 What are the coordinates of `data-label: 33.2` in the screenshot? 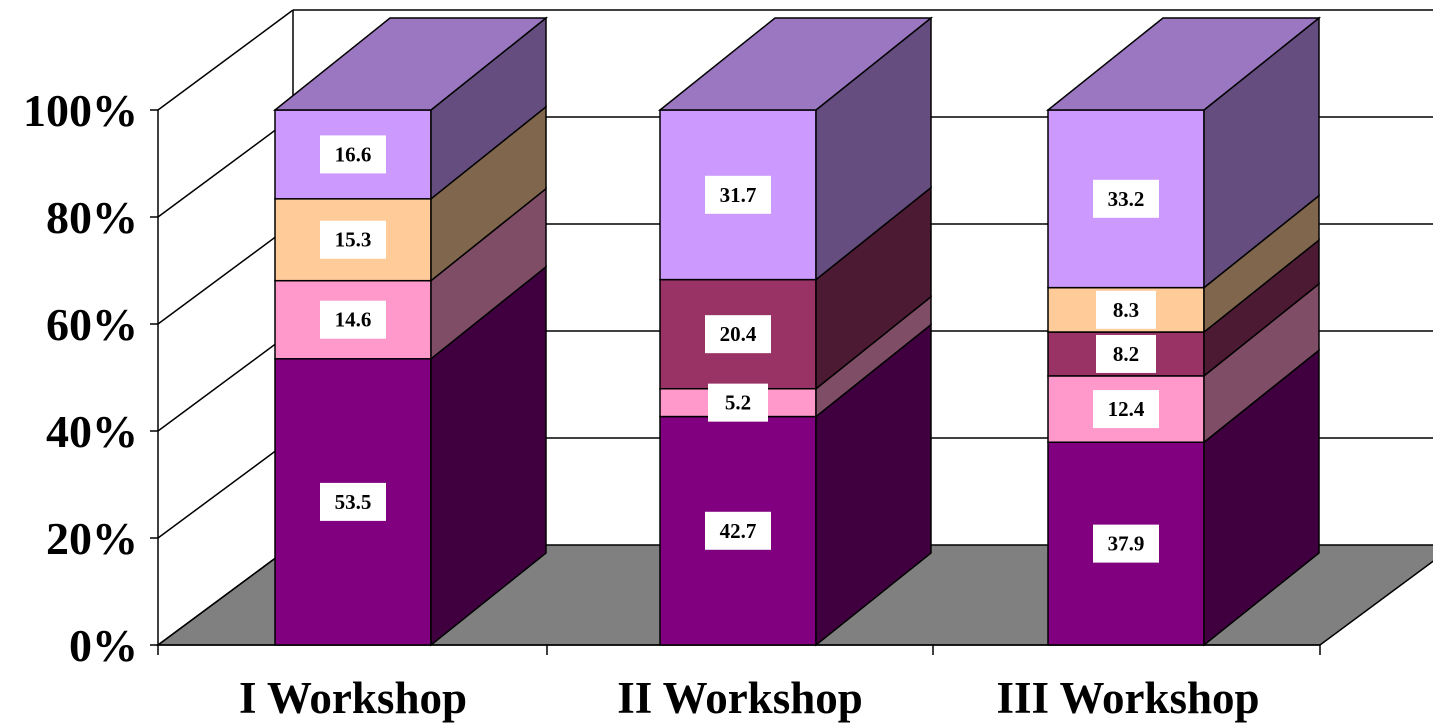 It's located at (1126, 199).